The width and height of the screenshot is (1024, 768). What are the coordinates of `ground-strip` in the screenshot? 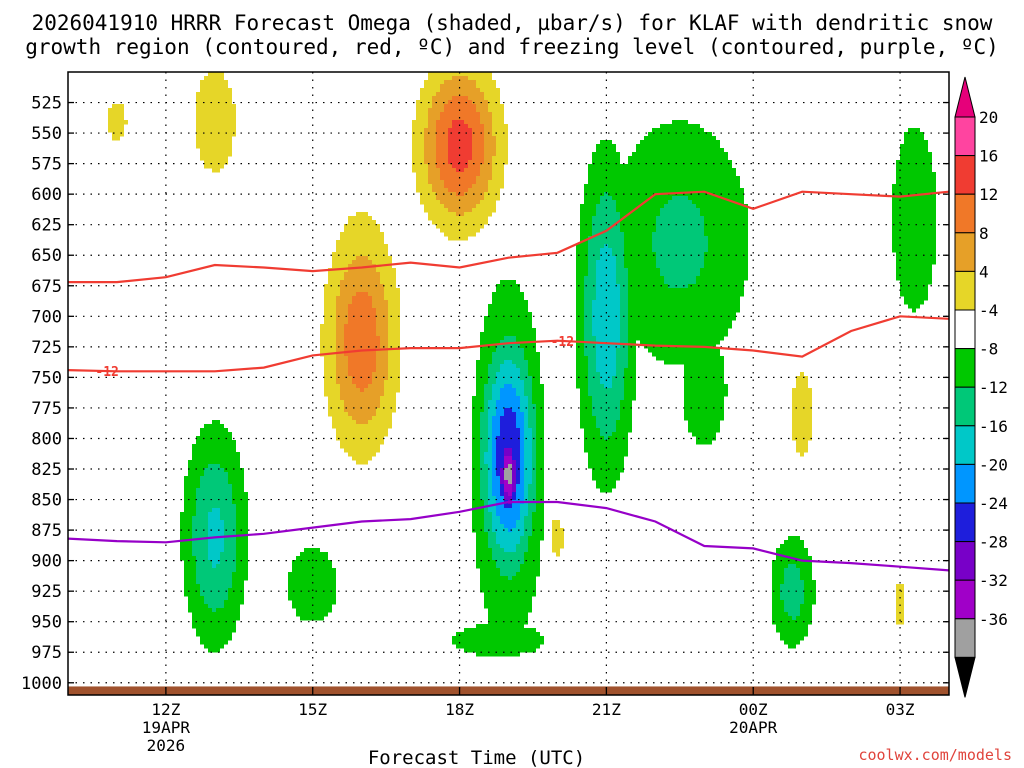 It's located at (508, 690).